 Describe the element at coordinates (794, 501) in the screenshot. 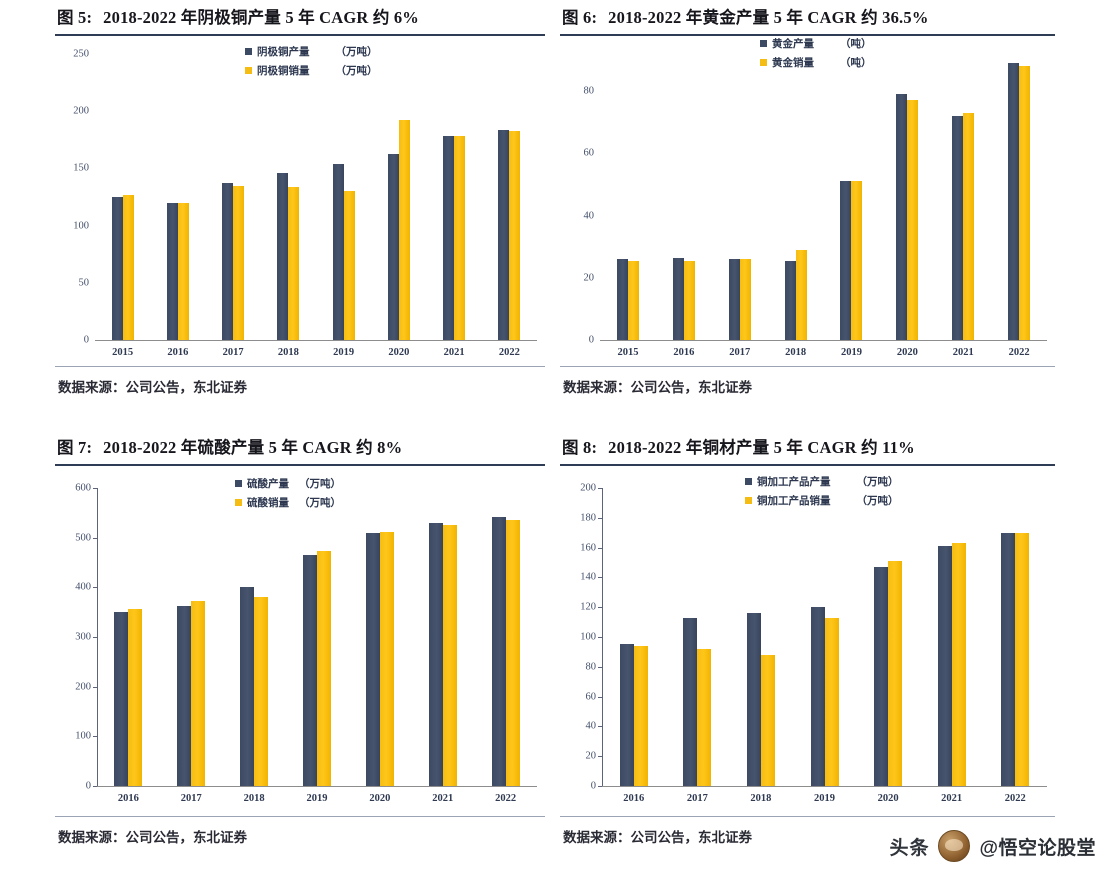

I see `legend-series-name: 铜加工产品销量` at that location.